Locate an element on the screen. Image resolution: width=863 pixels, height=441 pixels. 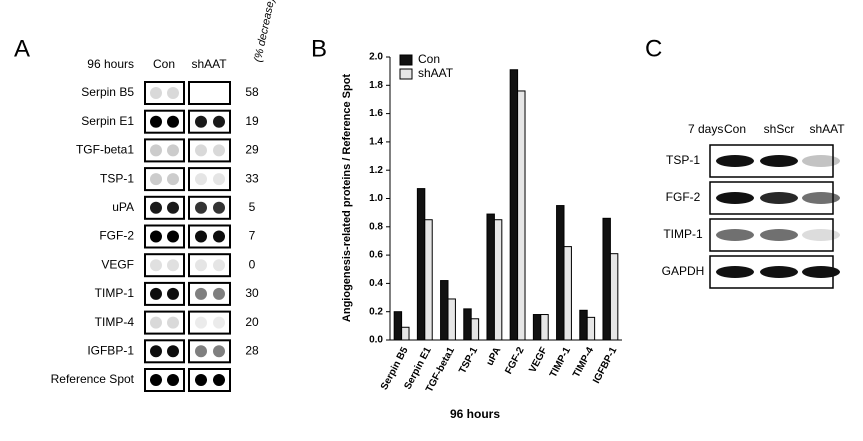
y-tick-label: 2.0 is located at coordinates (376, 57).